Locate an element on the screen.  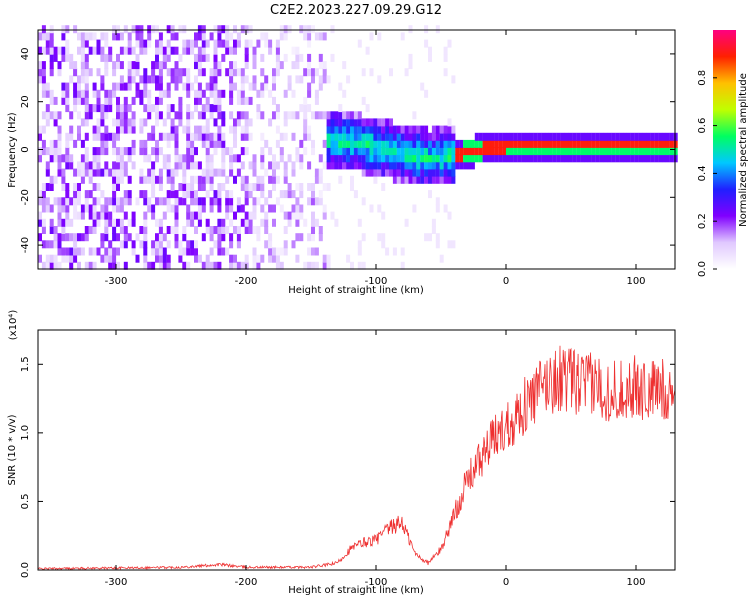
bottom-y-tick-label: 0.5 is located at coordinates (25, 501).